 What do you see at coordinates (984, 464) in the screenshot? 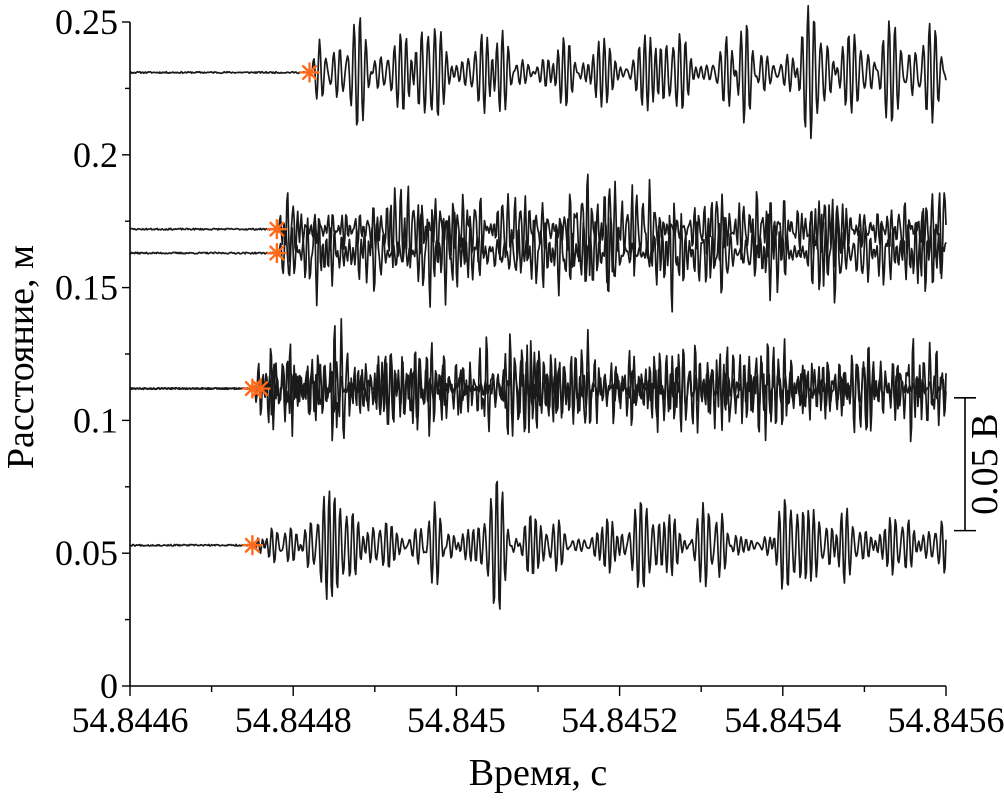
I see `scale-bar-label: 0.05 В` at bounding box center [984, 464].